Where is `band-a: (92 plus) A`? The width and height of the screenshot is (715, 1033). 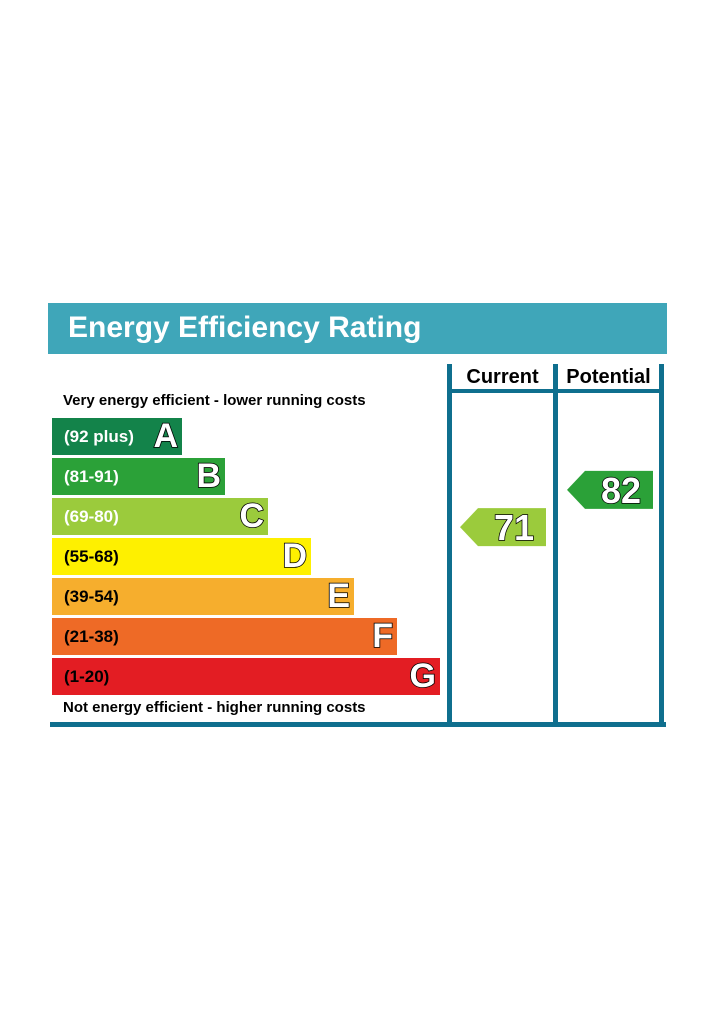
band-a: (92 plus) A is located at coordinates (117, 436).